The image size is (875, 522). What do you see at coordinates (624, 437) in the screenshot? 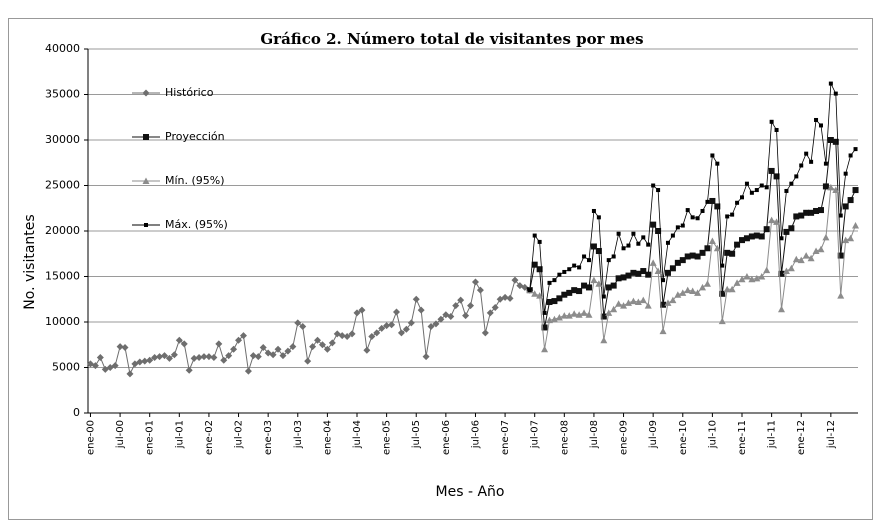
I see `x-tick-label: ene-09` at bounding box center [624, 437].